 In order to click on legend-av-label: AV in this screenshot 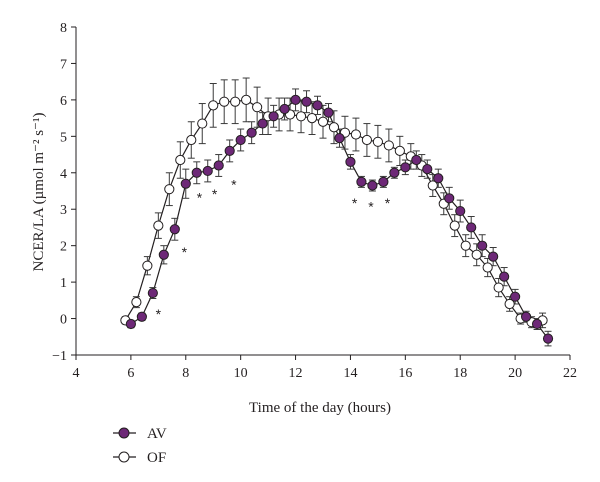, I will do `click(157, 434)`.